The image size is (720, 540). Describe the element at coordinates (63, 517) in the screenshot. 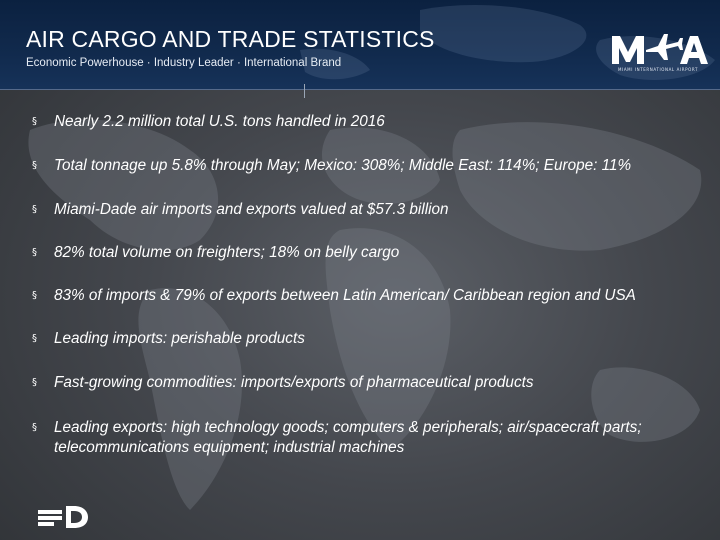

I see `miami-dade-county-logo-icon` at that location.